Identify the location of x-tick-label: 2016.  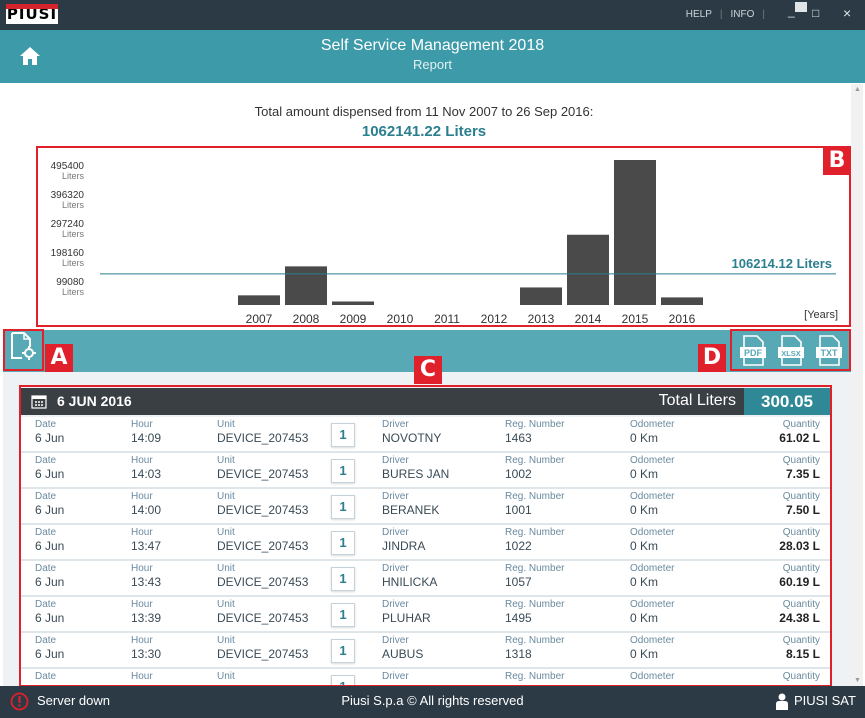
(682, 319).